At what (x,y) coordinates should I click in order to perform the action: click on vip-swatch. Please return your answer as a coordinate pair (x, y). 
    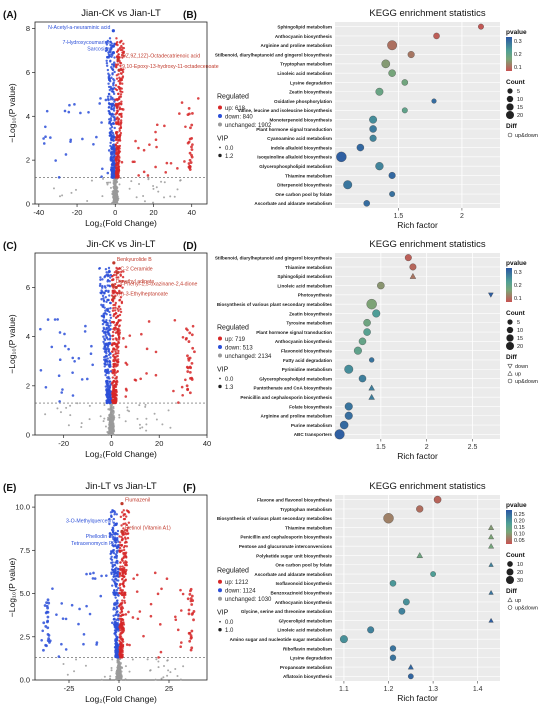
    Looking at the image, I should click on (220, 378).